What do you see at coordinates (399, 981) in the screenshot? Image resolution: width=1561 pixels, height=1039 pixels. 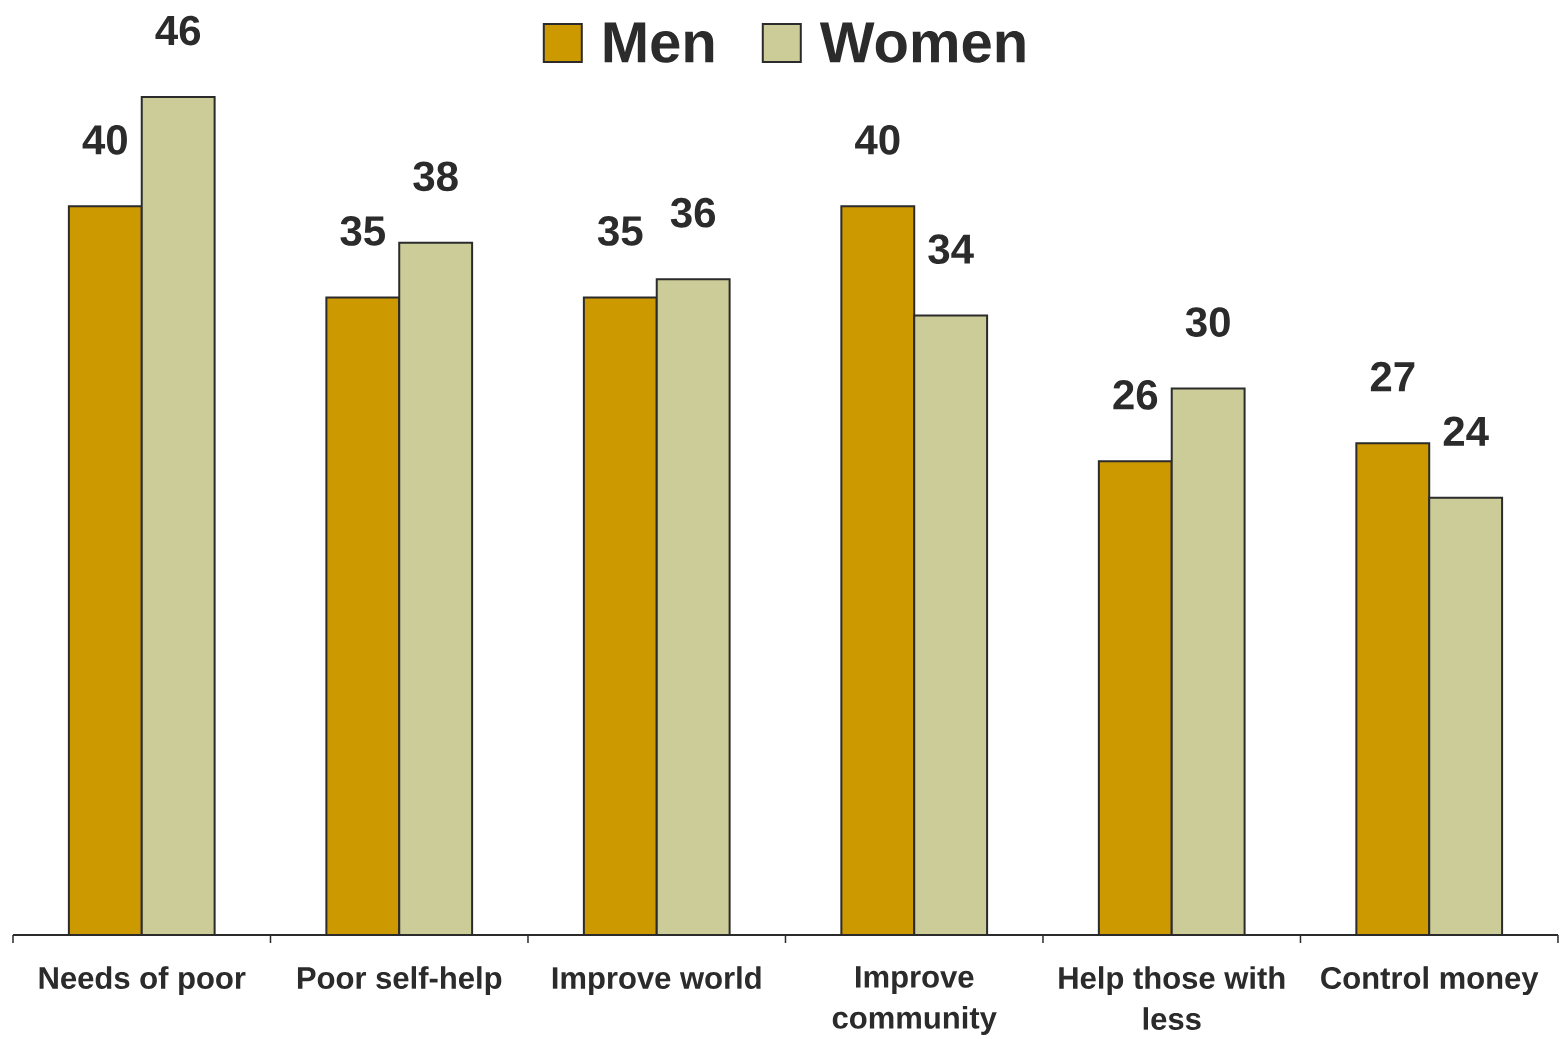 I see `x-tick-label: Poor self-help` at bounding box center [399, 981].